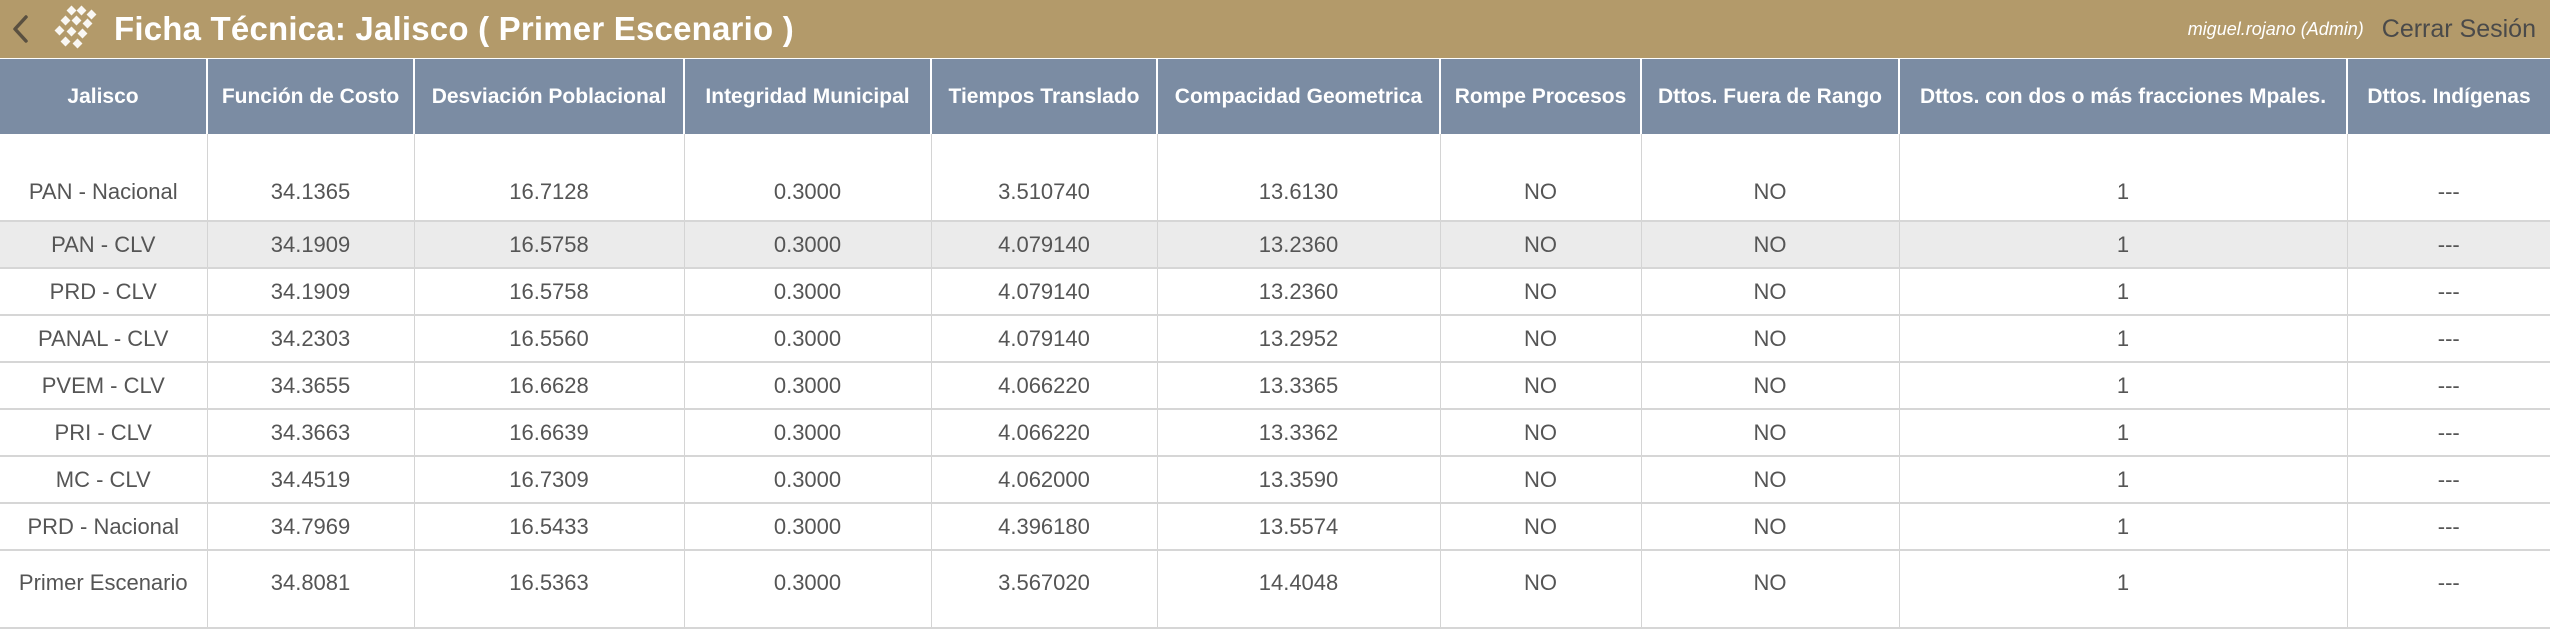  I want to click on column-header: Dttos. Fuera de Rango, so click(1770, 96).